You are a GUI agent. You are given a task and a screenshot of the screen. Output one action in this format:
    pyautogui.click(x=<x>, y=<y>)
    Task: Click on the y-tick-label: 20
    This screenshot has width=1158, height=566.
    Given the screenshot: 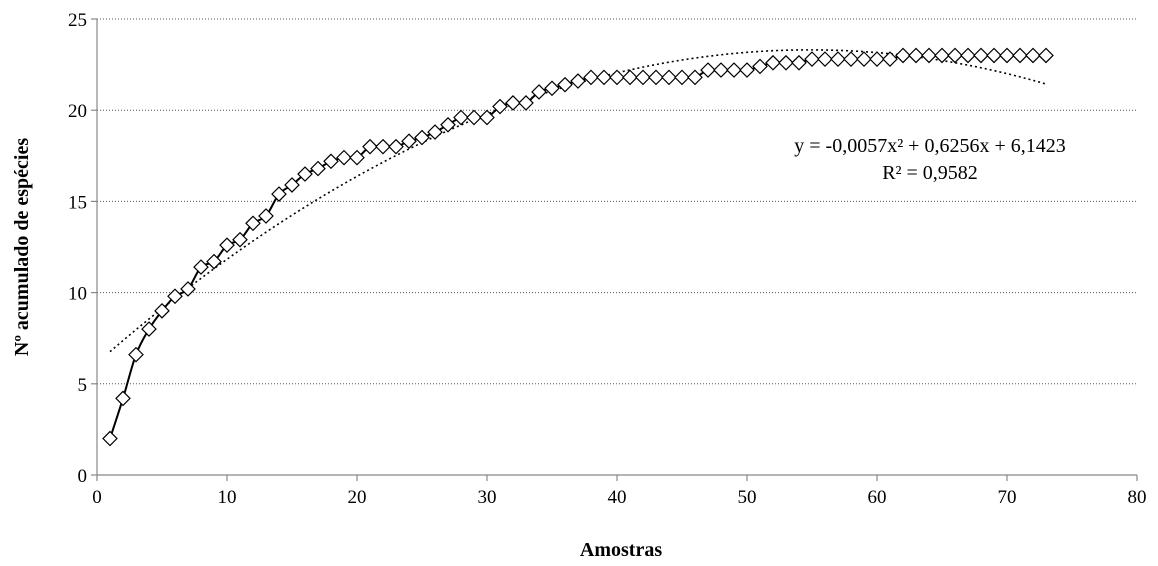 What is the action you would take?
    pyautogui.click(x=77, y=111)
    